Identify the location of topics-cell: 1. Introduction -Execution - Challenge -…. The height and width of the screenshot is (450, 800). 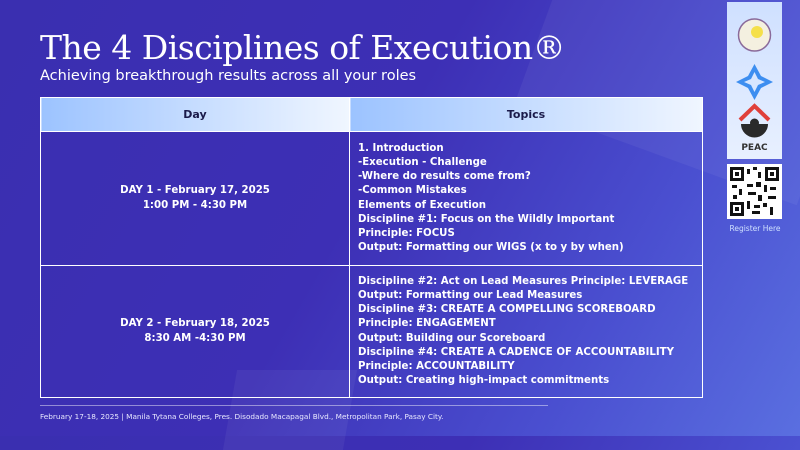
(526, 198).